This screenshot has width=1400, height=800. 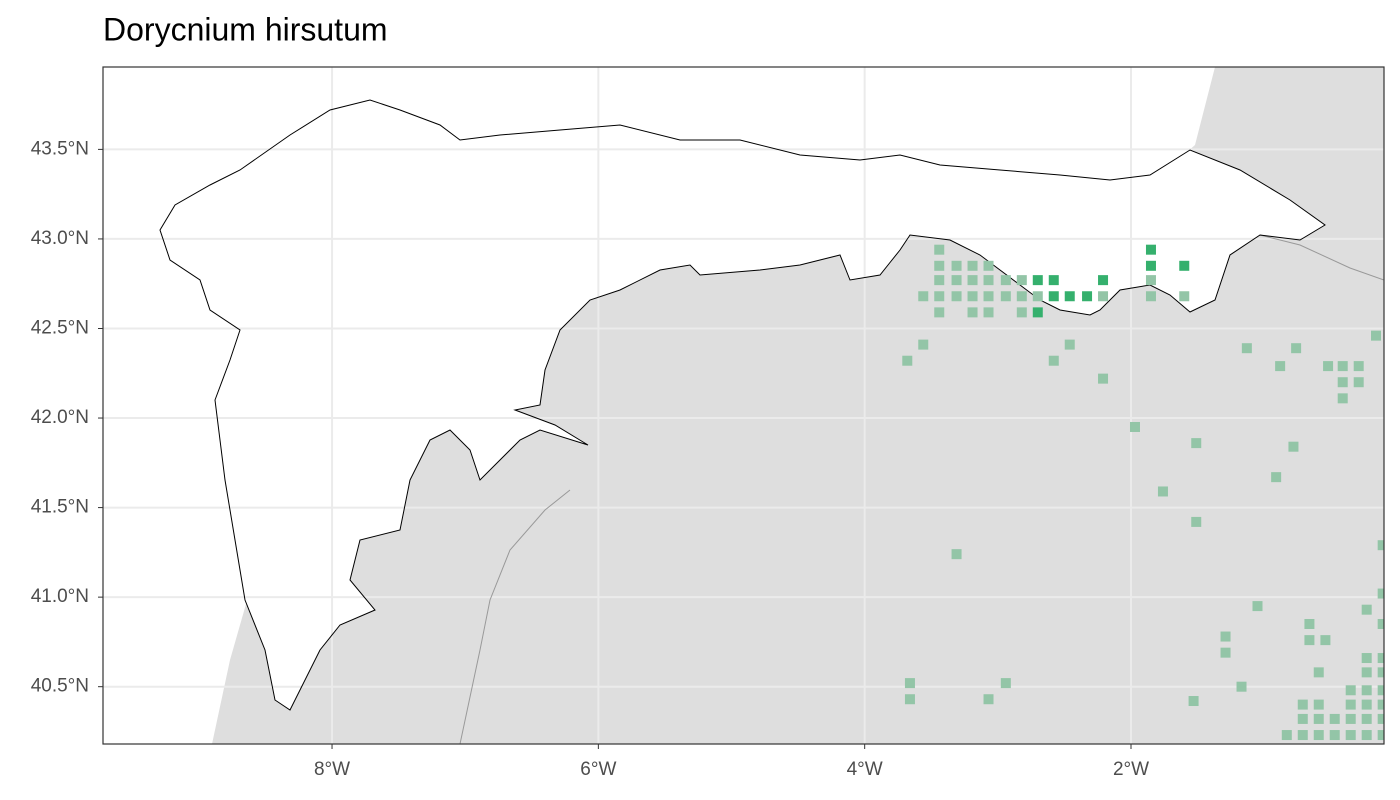 What do you see at coordinates (1131, 769) in the screenshot?
I see `x-tick-label: 2°W` at bounding box center [1131, 769].